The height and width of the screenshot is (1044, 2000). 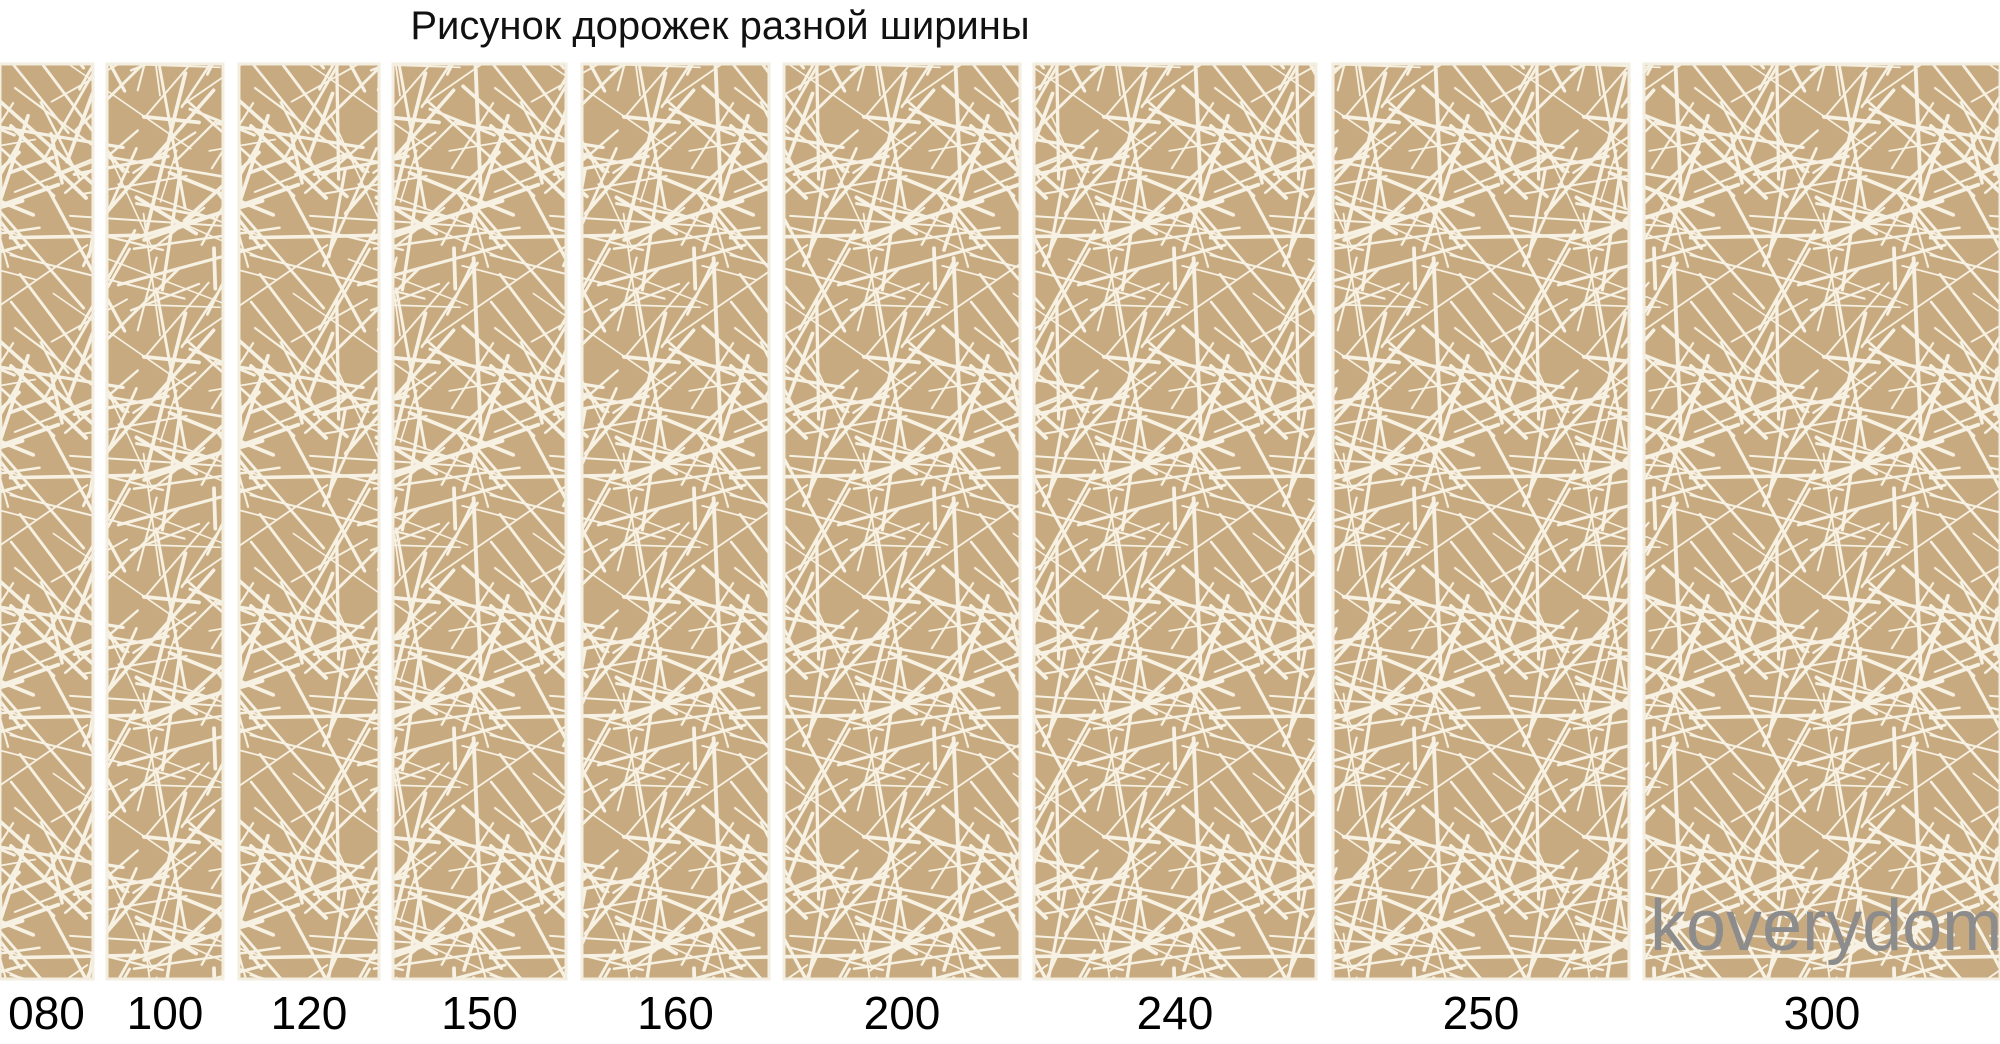 I want to click on runner-width-label: 080, so click(x=46, y=1013).